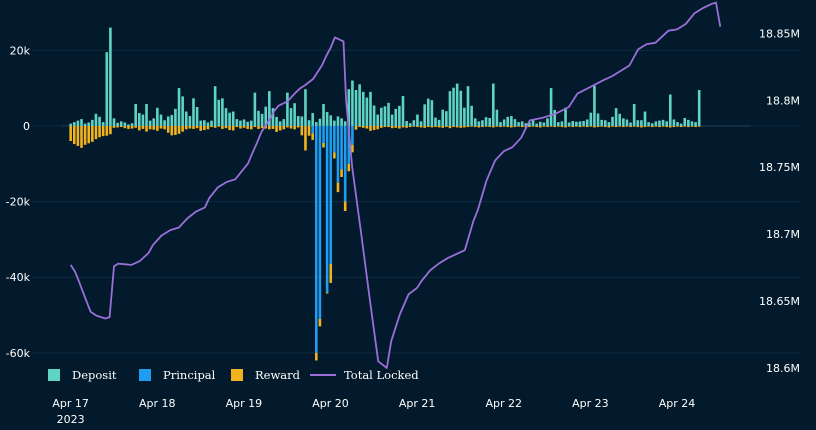  I want to click on legend: Deposit Principal Reward Total Locked, so click(233, 375).